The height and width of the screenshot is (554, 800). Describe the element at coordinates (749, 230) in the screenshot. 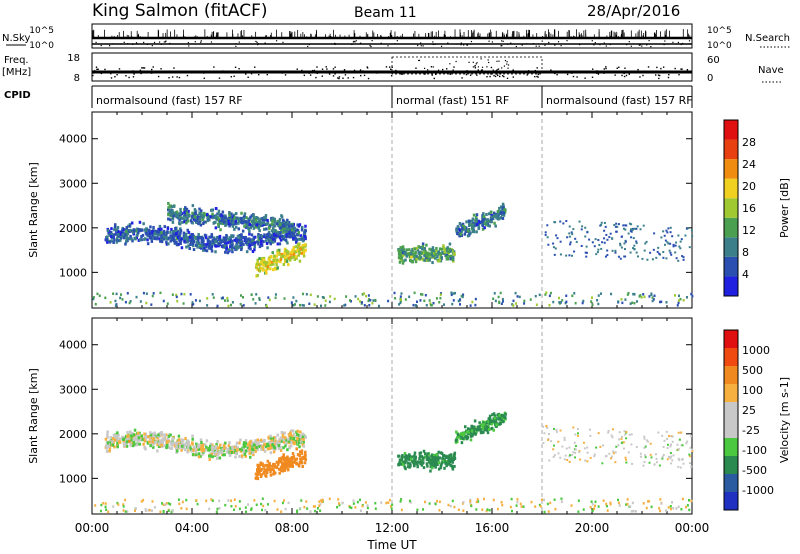

I see `colorbar-tick: 12` at that location.